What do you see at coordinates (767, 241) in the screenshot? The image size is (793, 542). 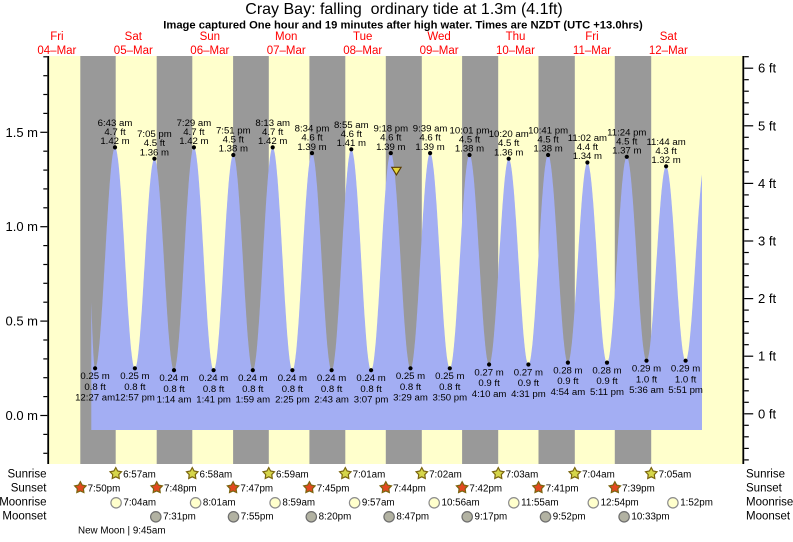 I see `svg-text: 3 ft` at bounding box center [767, 241].